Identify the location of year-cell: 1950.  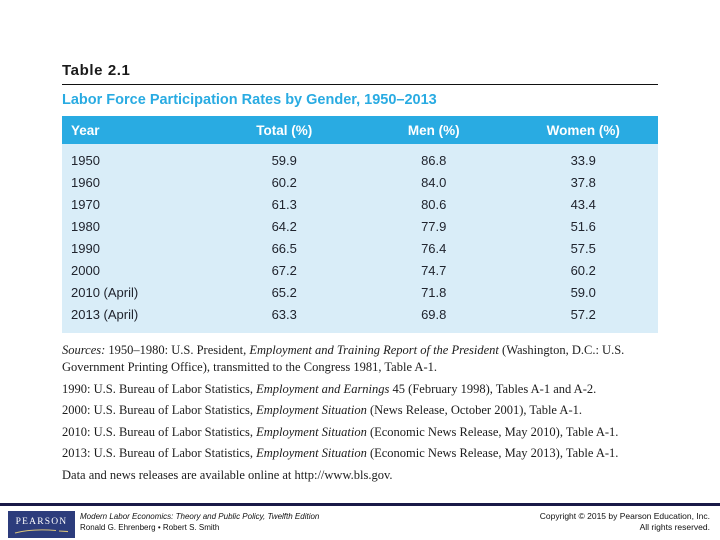
(136, 158).